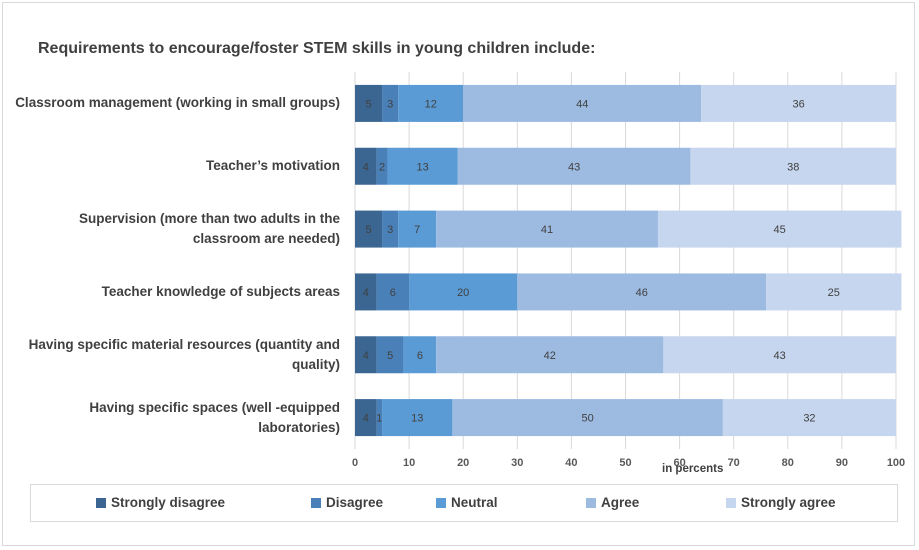 The width and height of the screenshot is (919, 550). Describe the element at coordinates (517, 463) in the screenshot. I see `x-tick-label: 30` at that location.